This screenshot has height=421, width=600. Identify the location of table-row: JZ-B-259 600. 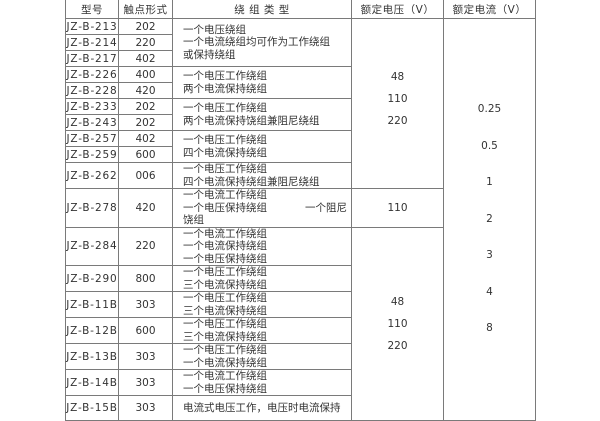
(300, 154).